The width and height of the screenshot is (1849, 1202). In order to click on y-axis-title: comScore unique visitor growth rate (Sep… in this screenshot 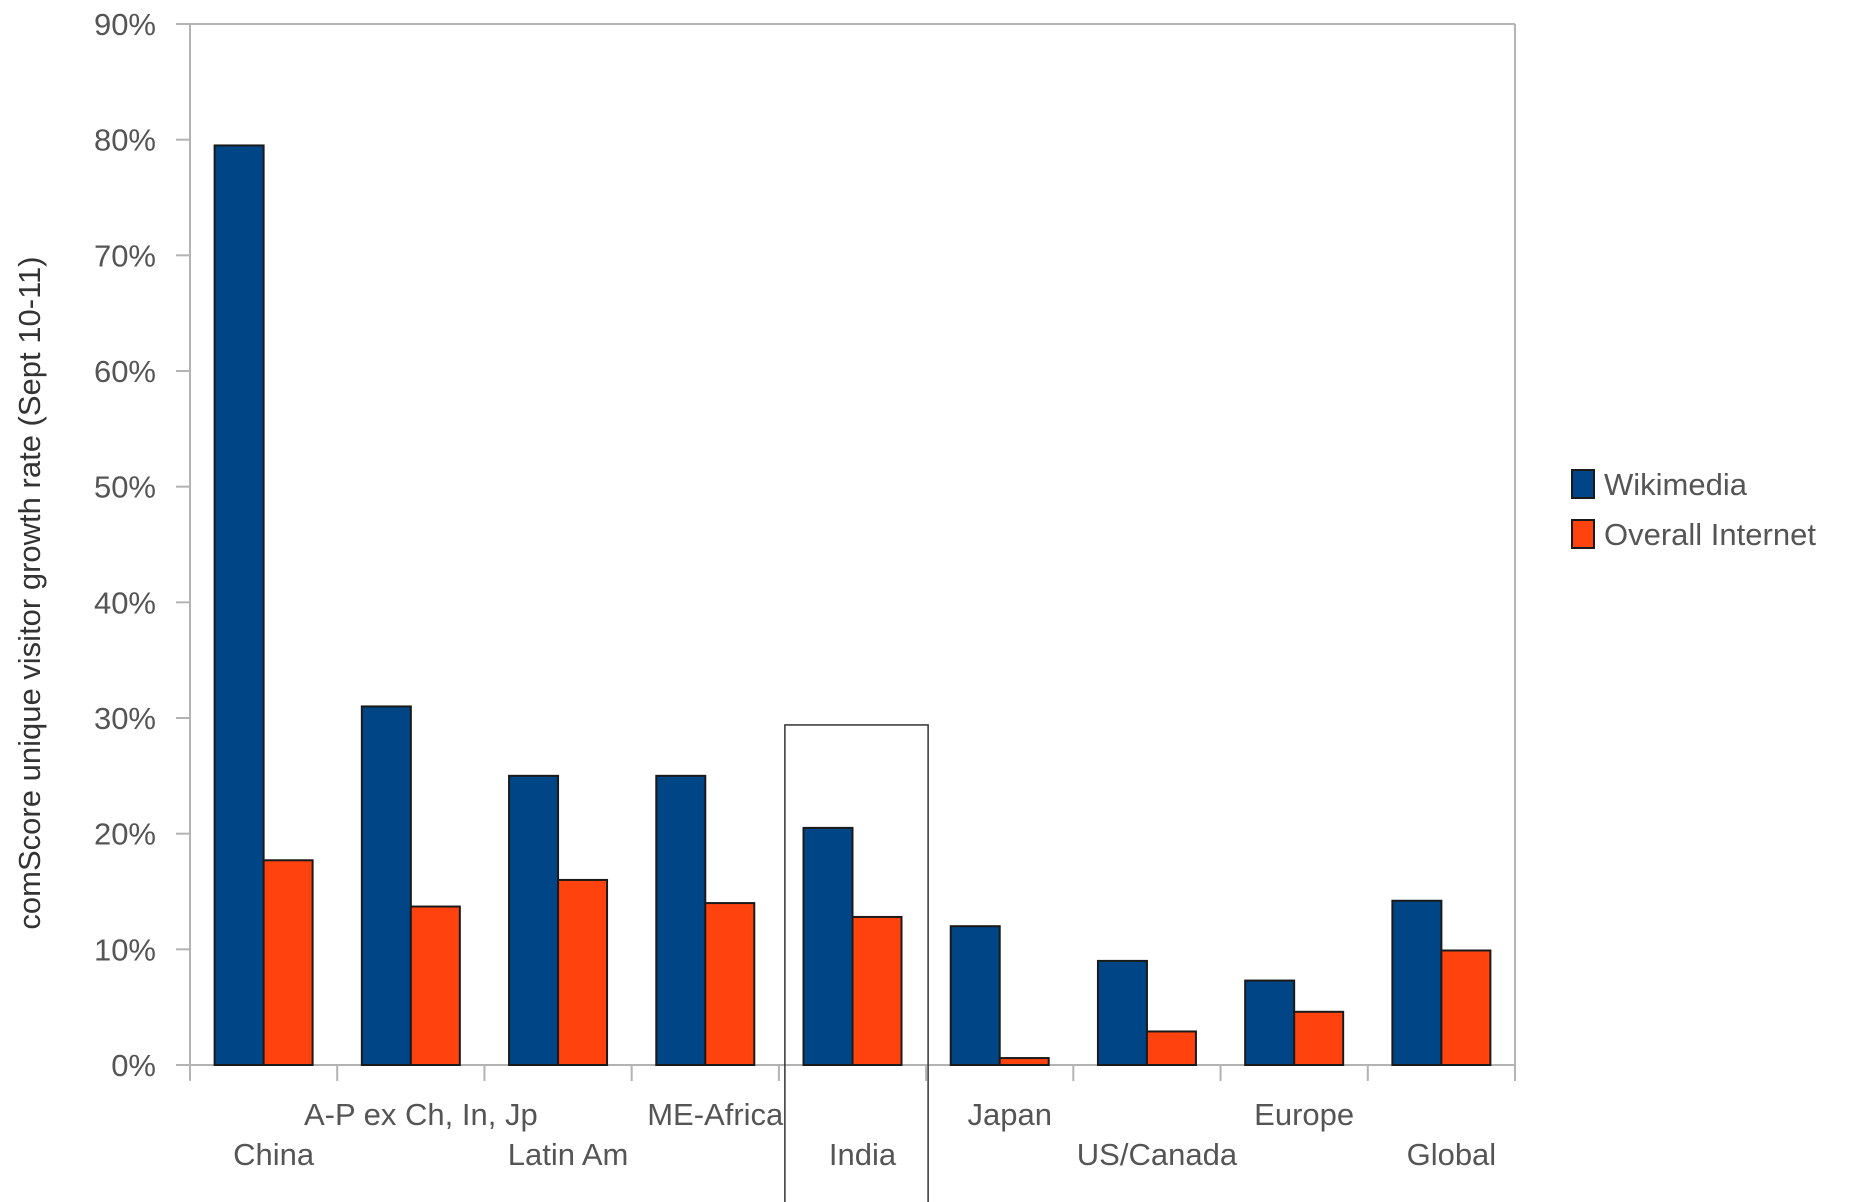, I will do `click(29, 592)`.